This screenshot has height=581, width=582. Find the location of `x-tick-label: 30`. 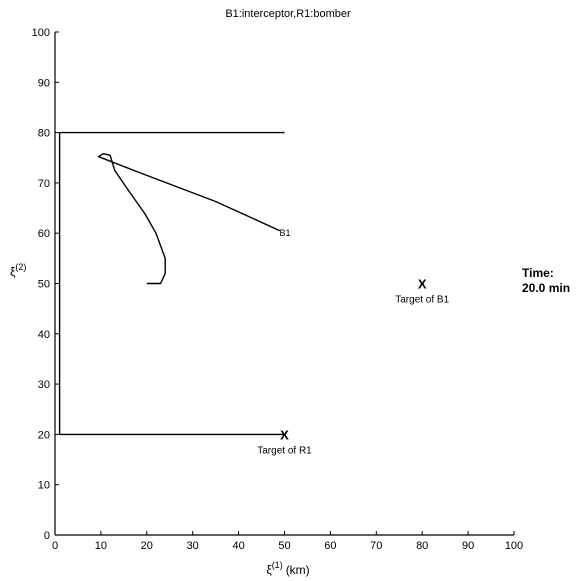

x-tick-label: 30 is located at coordinates (193, 546).